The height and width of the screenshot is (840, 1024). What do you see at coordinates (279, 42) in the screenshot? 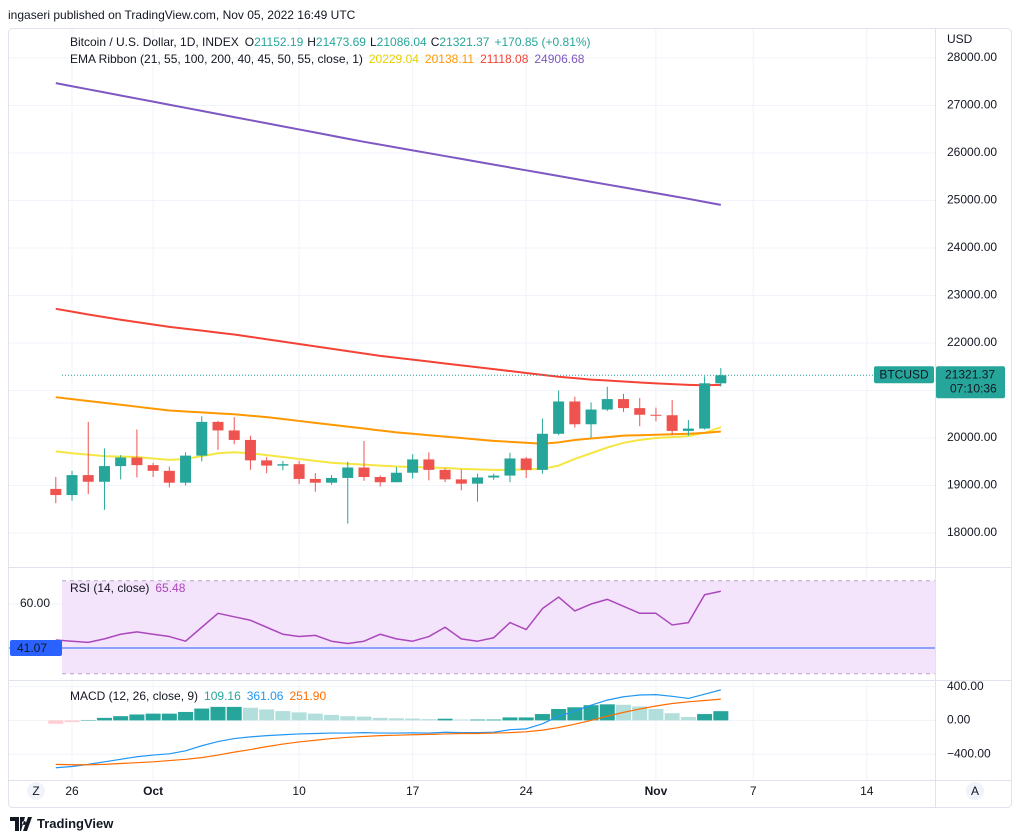
I see `ohlc-value: 21152.19` at bounding box center [279, 42].